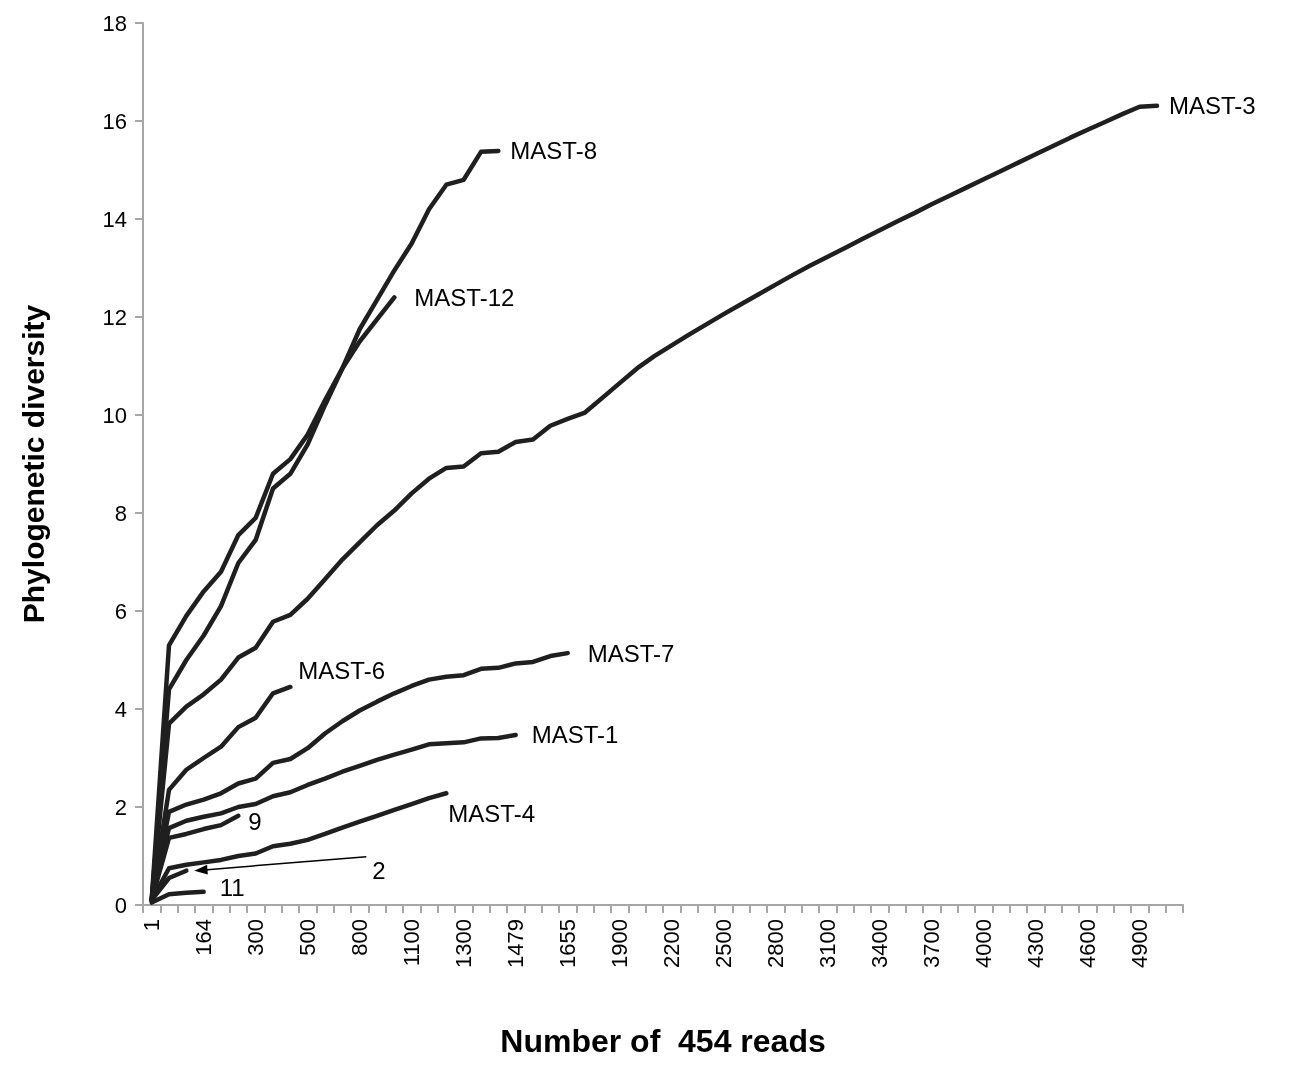 The width and height of the screenshot is (1303, 1072). What do you see at coordinates (204, 937) in the screenshot?
I see `x-tick-label: 164` at bounding box center [204, 937].